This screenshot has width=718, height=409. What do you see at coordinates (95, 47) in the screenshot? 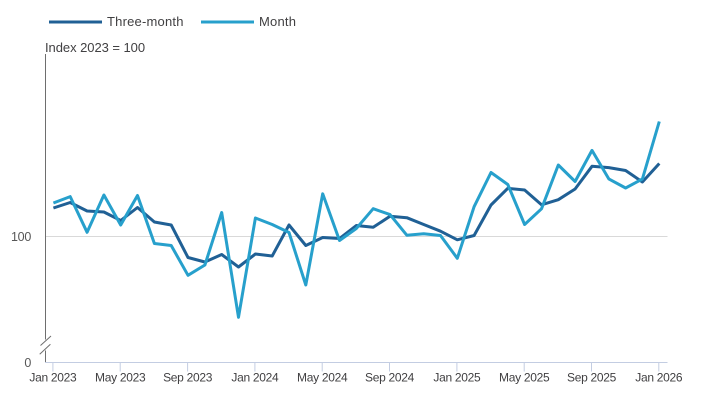
I see `svg-text: Index 2023 = 100` at bounding box center [95, 47].